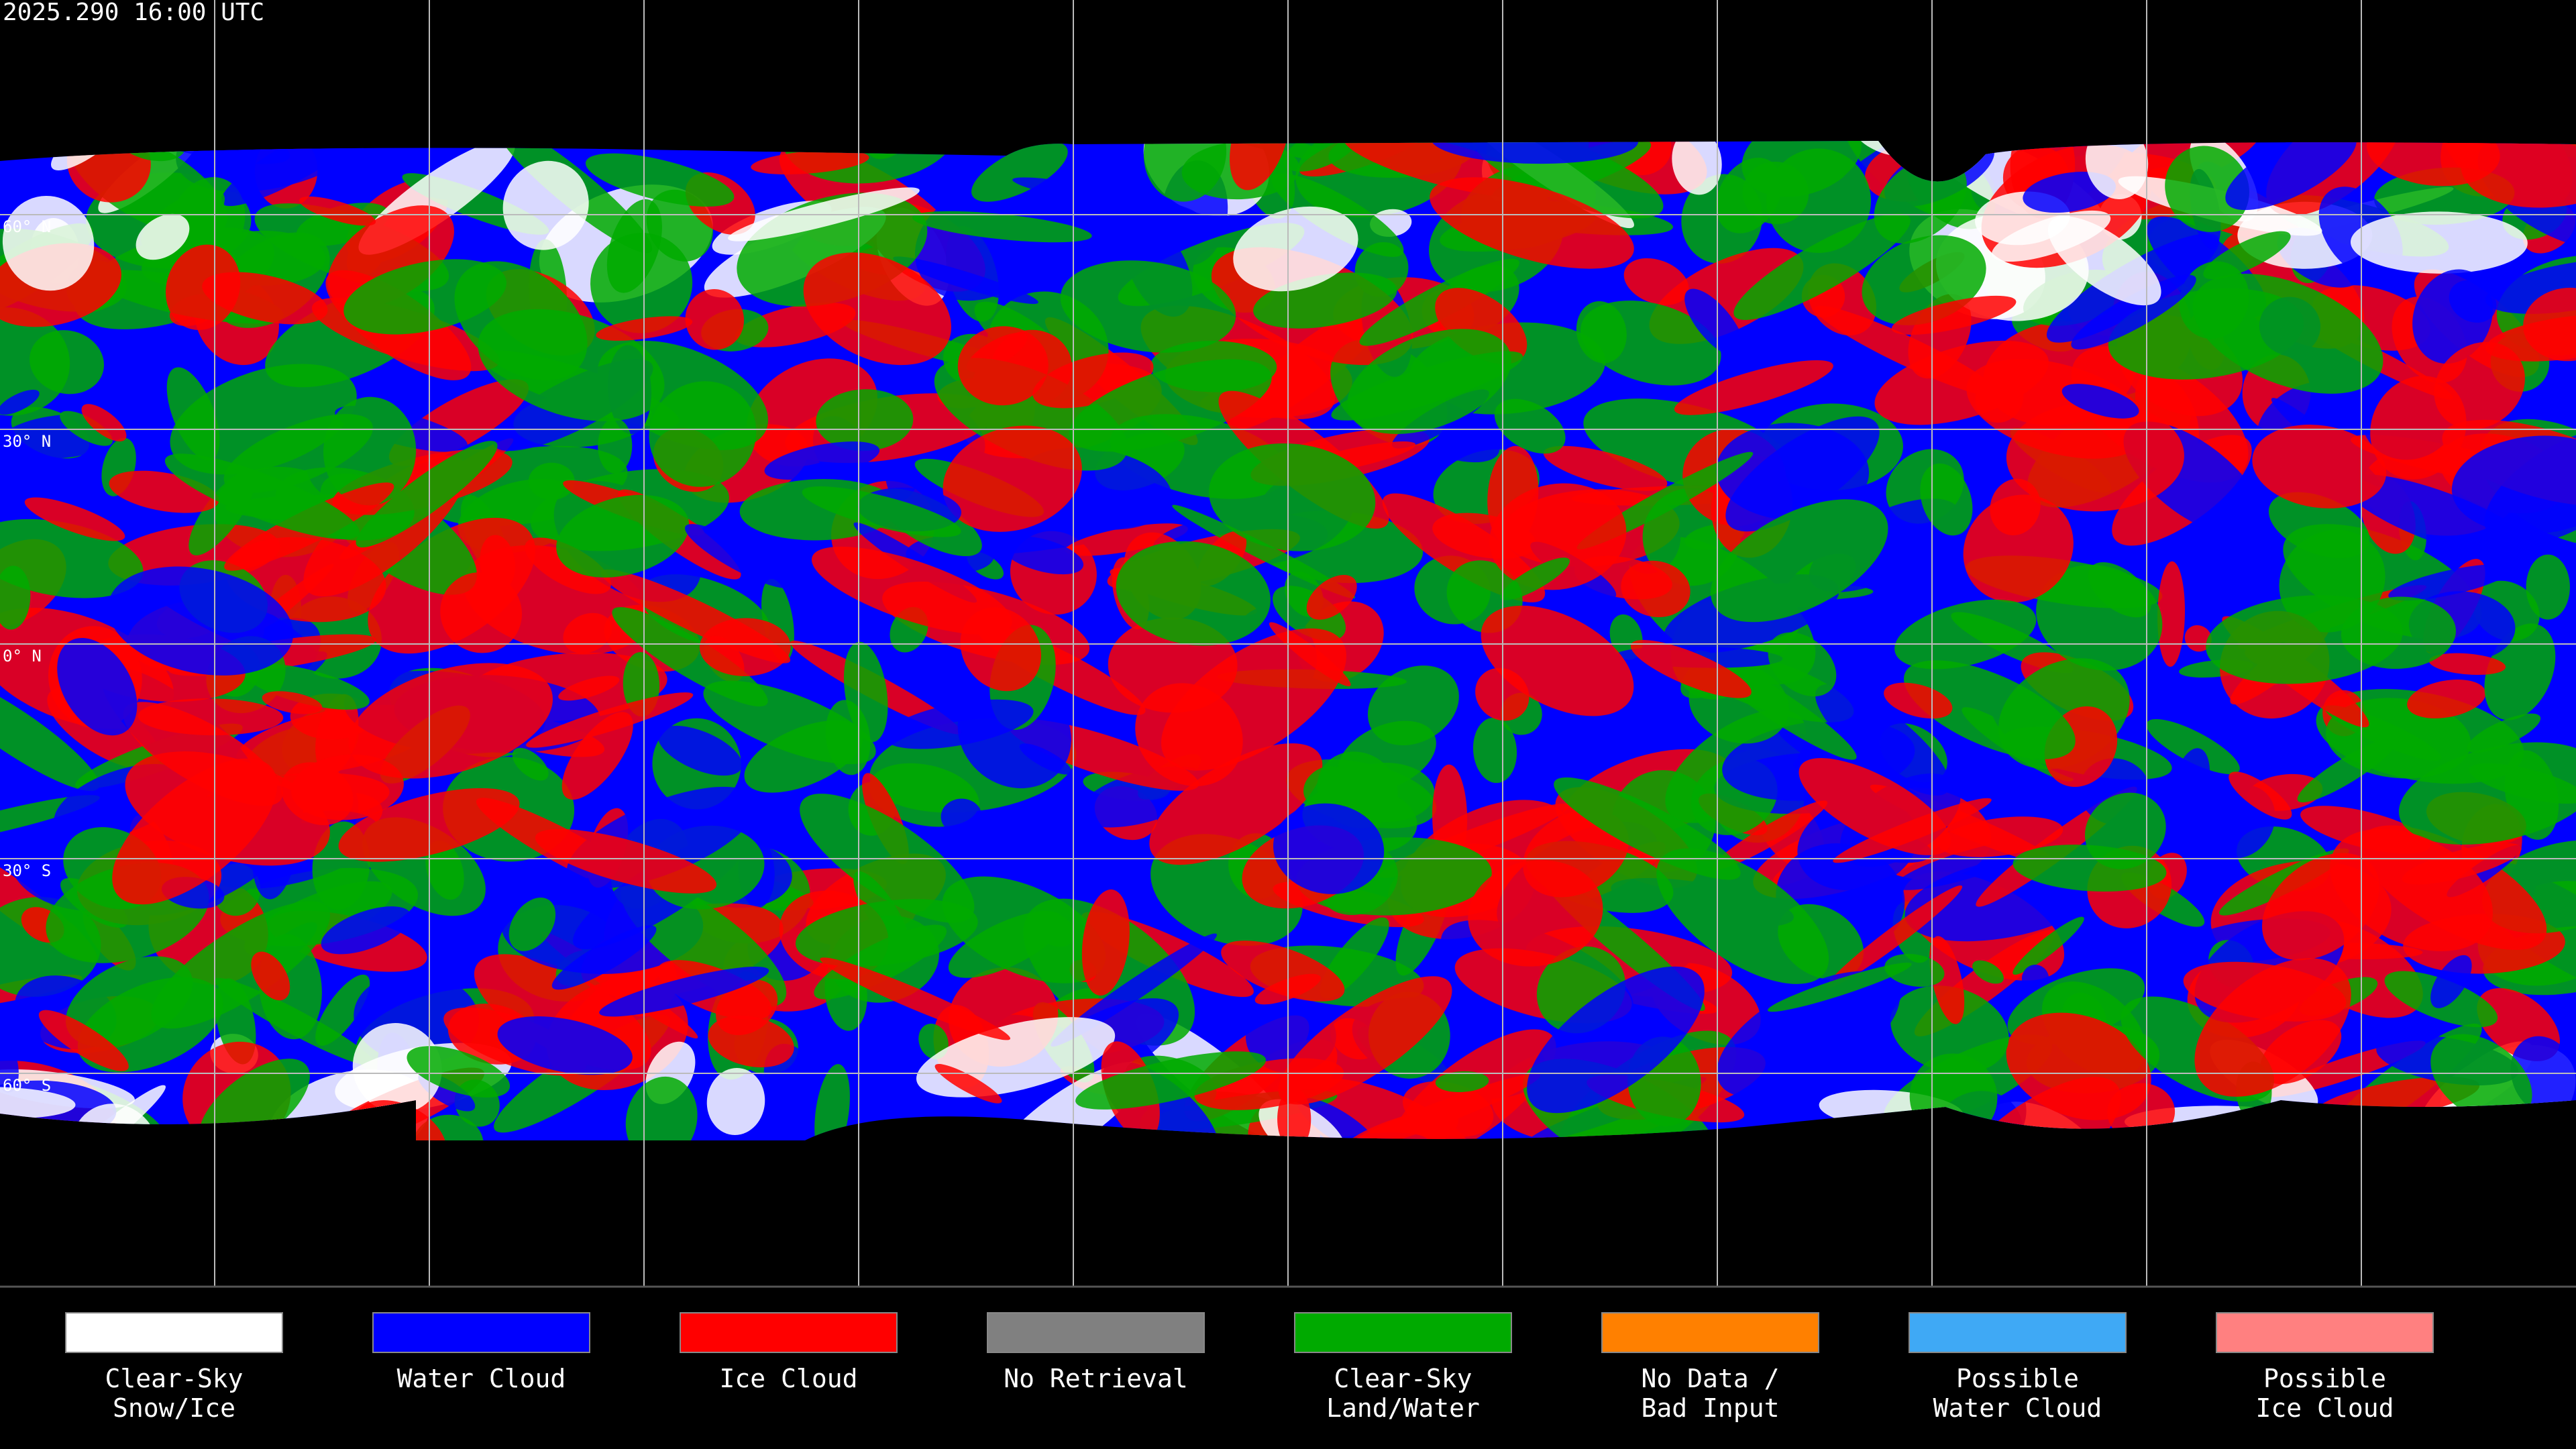 The width and height of the screenshot is (2576, 1449). I want to click on timestamp: 2025.290 16:00 UTC, so click(133, 13).